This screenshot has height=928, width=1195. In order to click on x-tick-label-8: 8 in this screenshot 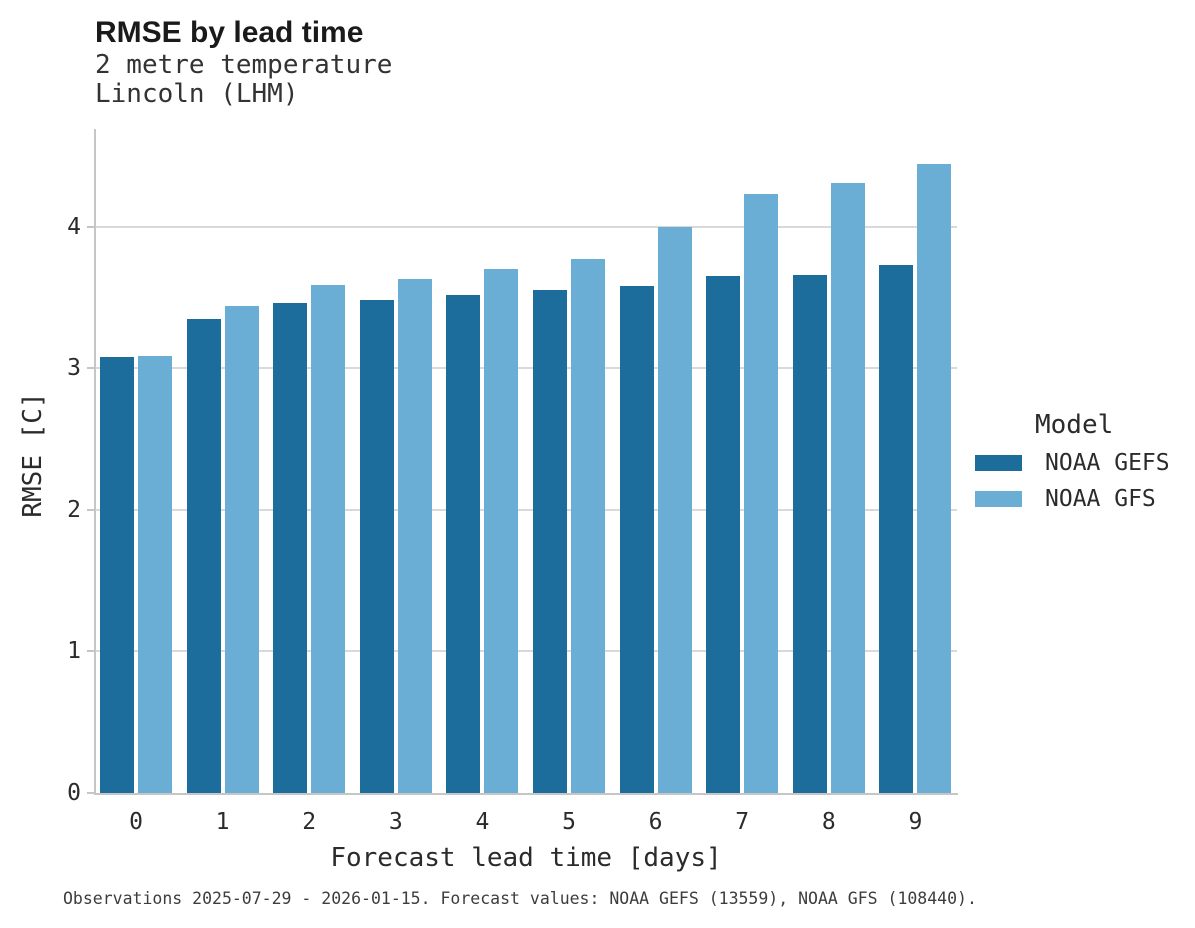, I will do `click(828, 822)`.